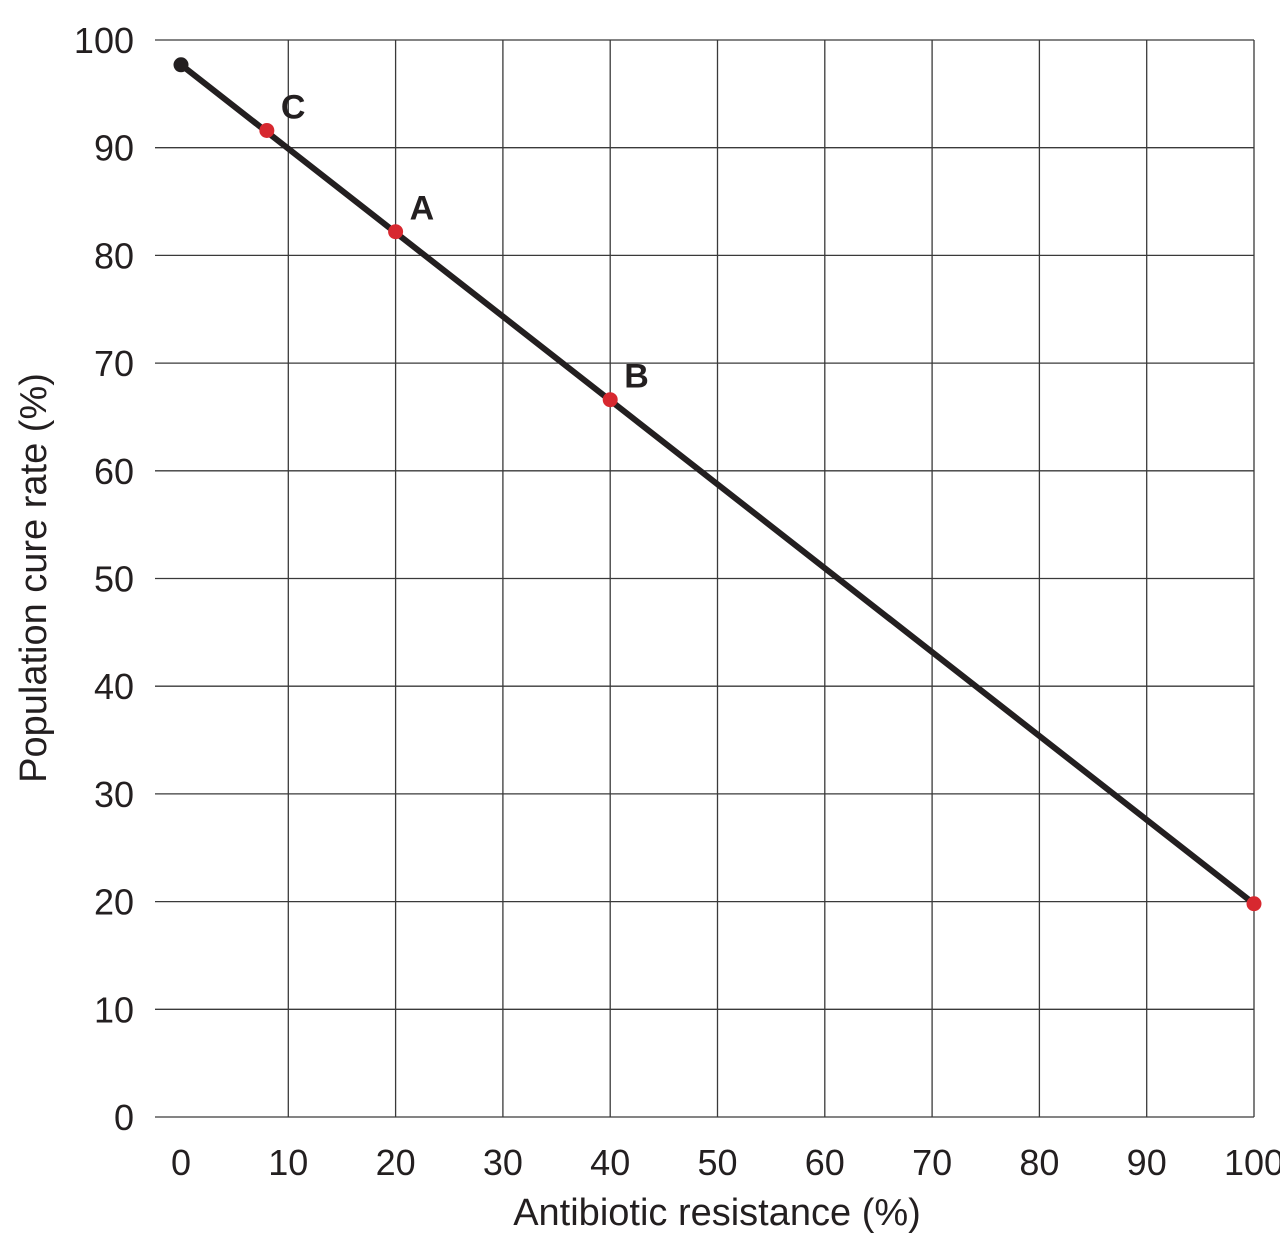 The image size is (1280, 1247). What do you see at coordinates (114, 363) in the screenshot?
I see `y-tick-label: 70` at bounding box center [114, 363].